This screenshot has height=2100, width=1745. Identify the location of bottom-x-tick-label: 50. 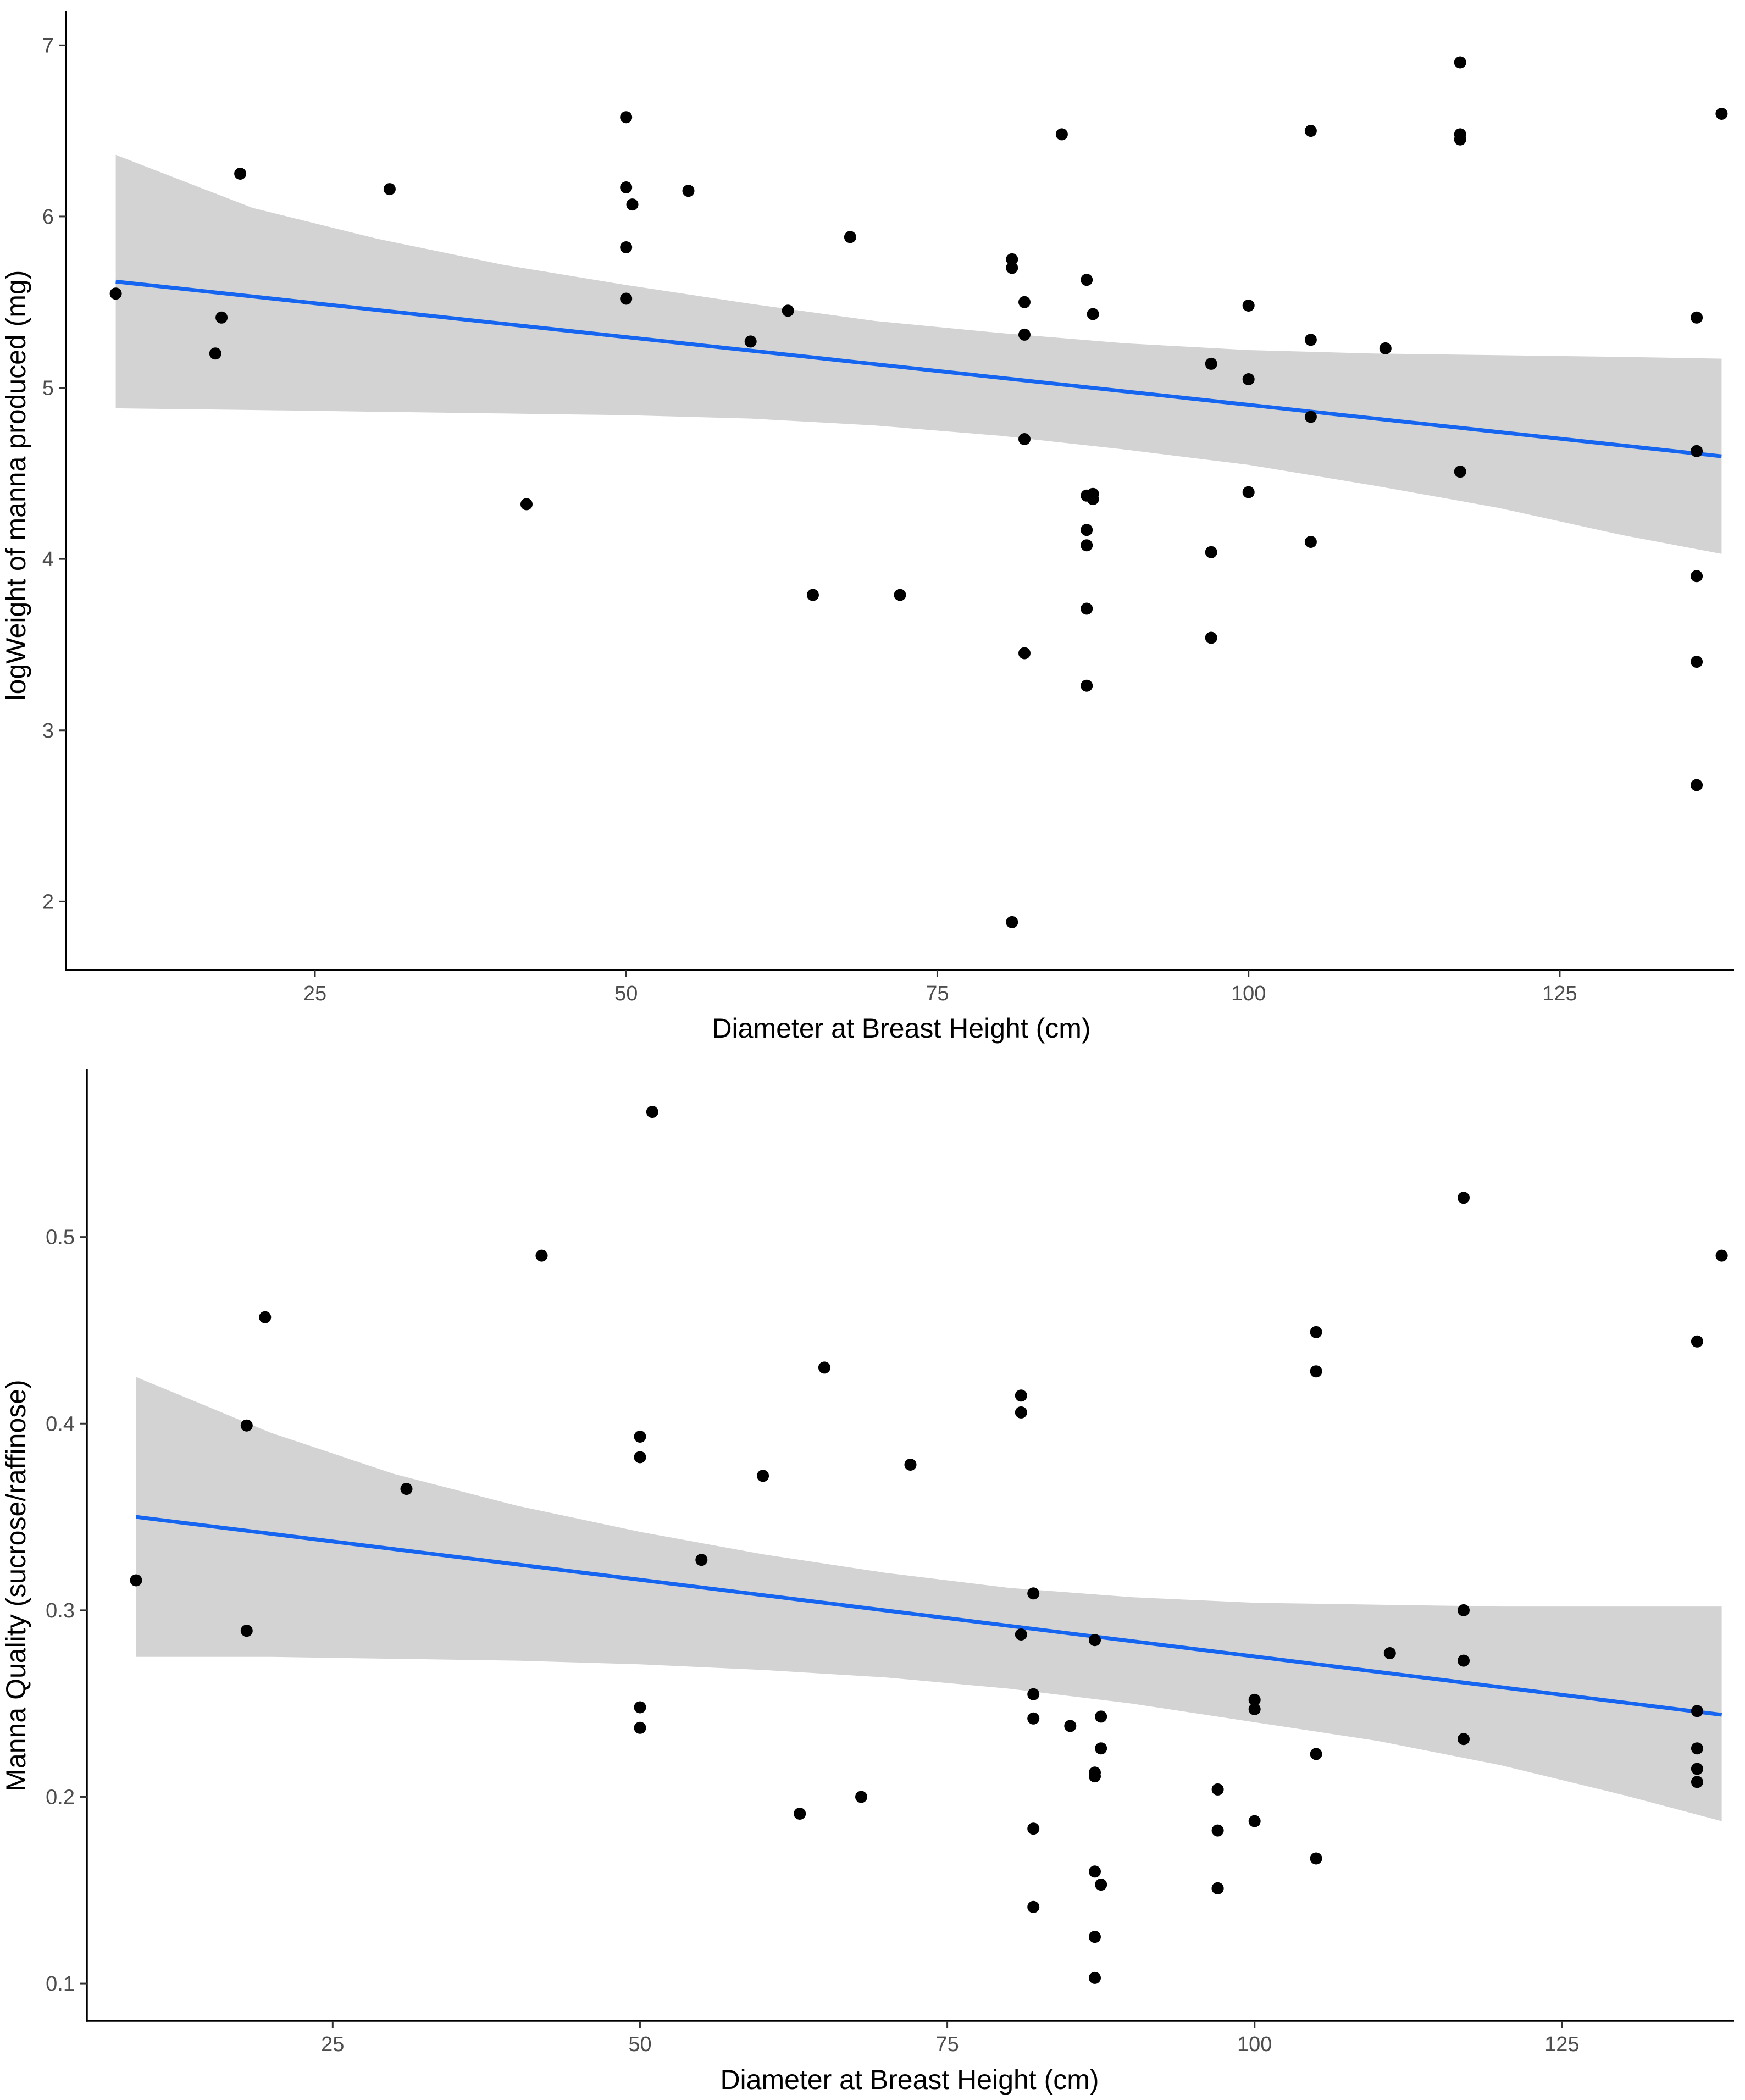
(639, 2045).